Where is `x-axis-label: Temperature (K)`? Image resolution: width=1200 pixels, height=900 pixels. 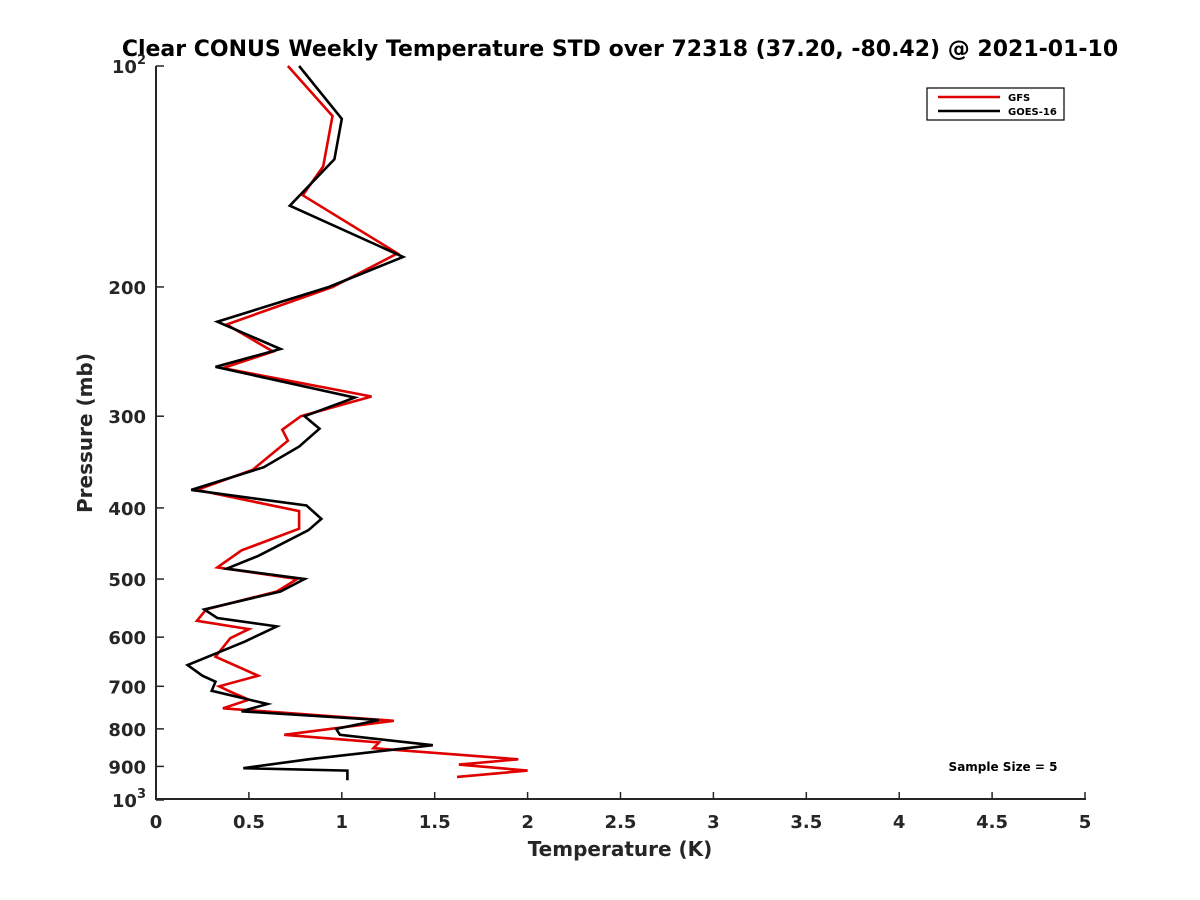 x-axis-label: Temperature (K) is located at coordinates (620, 849).